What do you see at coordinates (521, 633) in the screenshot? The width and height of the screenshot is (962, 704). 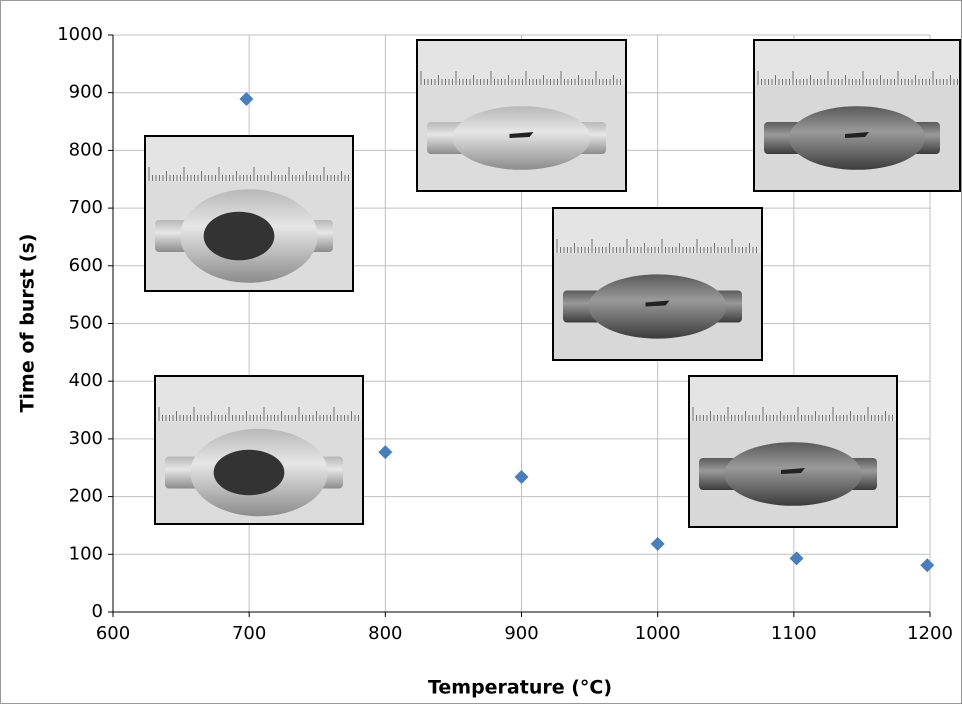 I see `x-tick-label: 900` at bounding box center [521, 633].